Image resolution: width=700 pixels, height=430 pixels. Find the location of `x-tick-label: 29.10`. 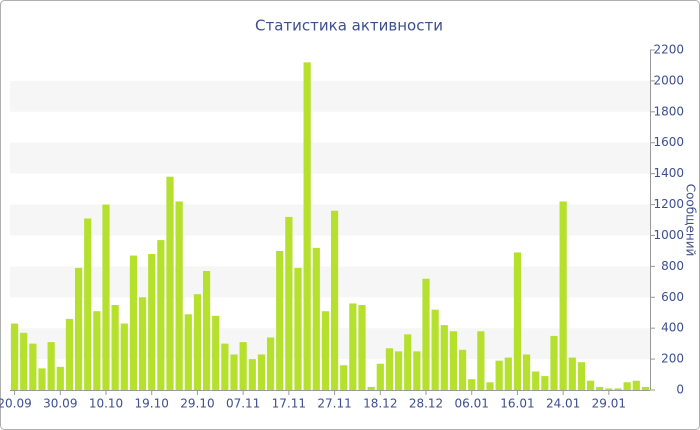

x-tick-label: 29.10 is located at coordinates (197, 404).